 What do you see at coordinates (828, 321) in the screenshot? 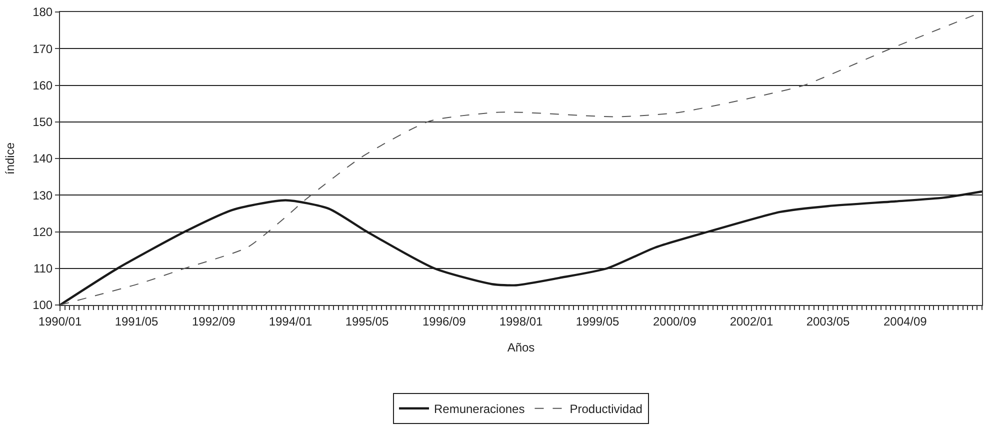
I see `x-tick-label: 2003/05` at bounding box center [828, 321].